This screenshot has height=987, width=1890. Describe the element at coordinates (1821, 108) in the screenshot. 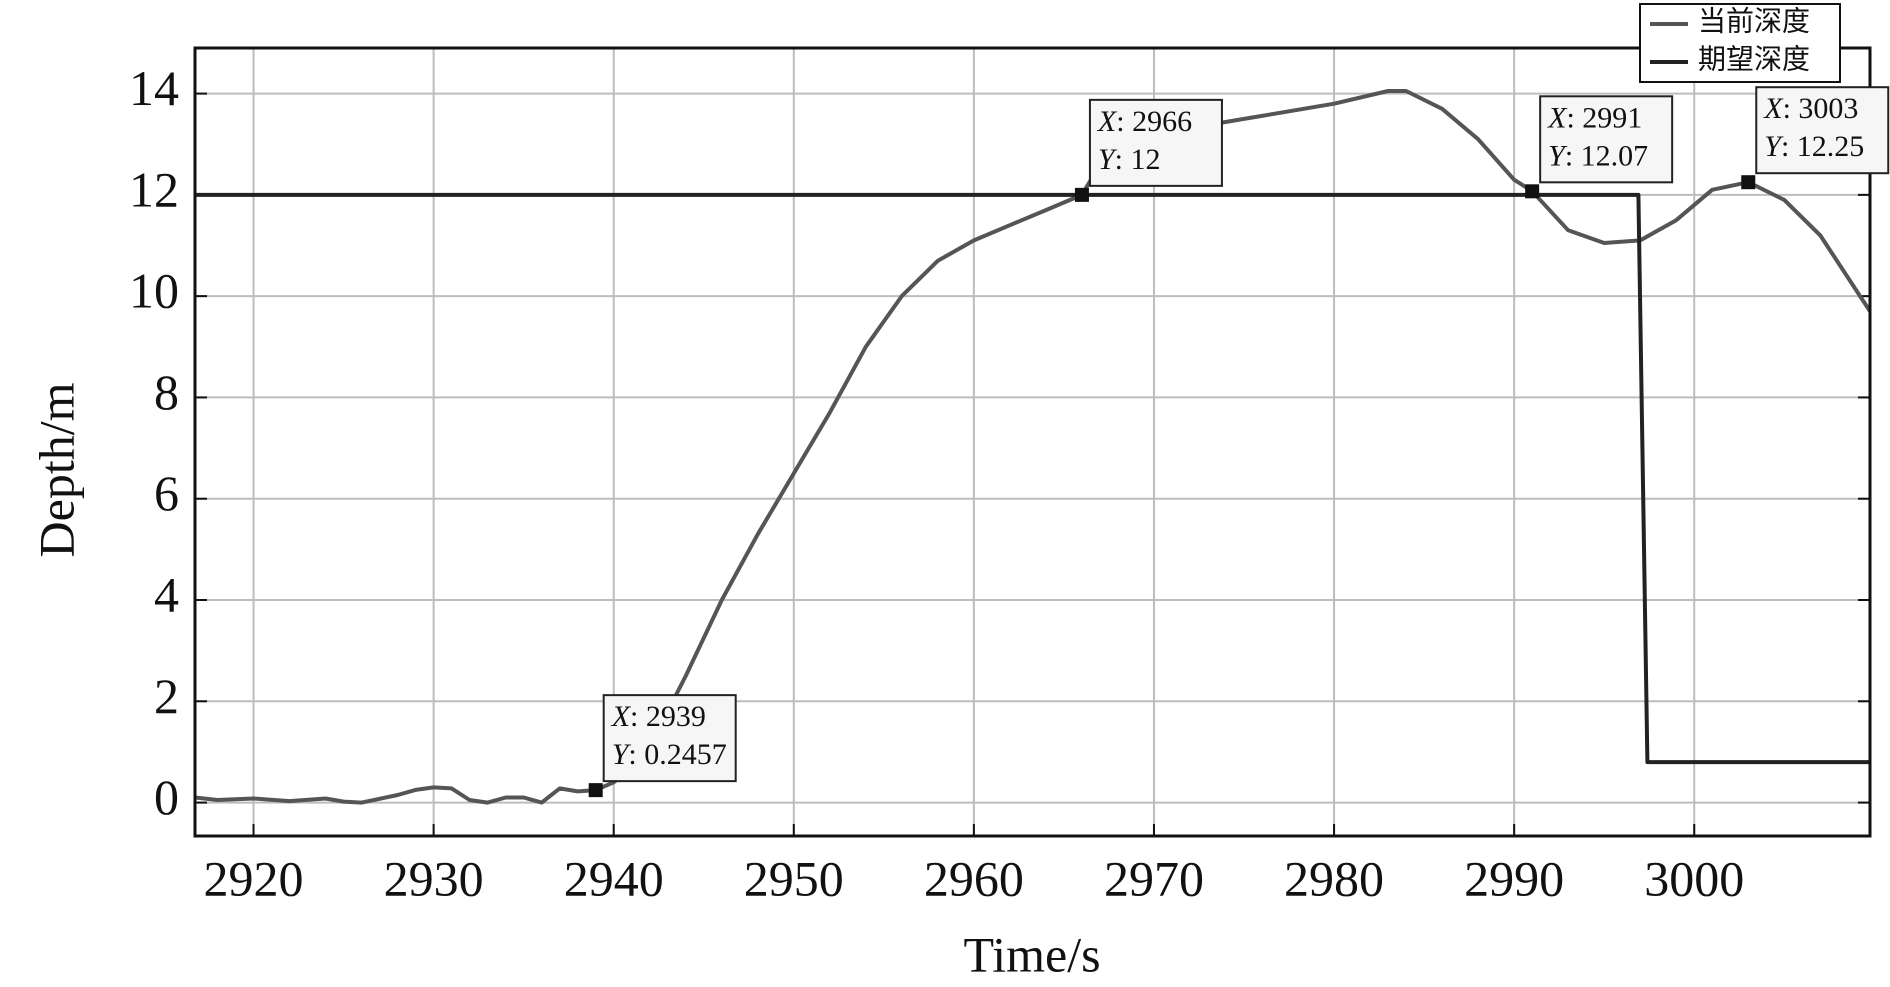

I see `datatip-value: : 3003` at that location.